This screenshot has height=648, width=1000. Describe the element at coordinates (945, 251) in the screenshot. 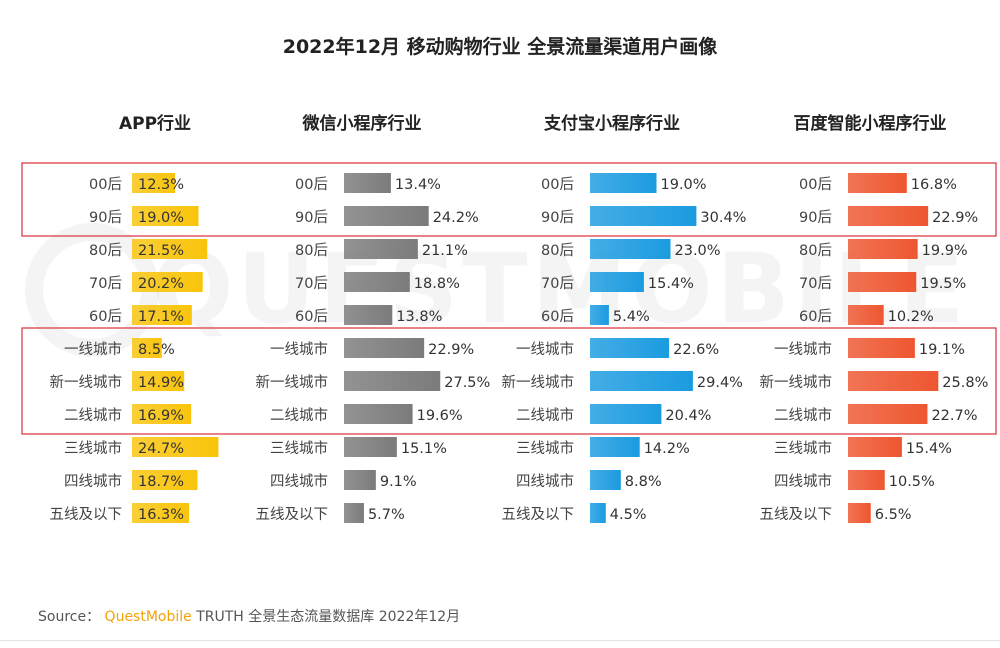

I see `data-label: 19.9%` at that location.